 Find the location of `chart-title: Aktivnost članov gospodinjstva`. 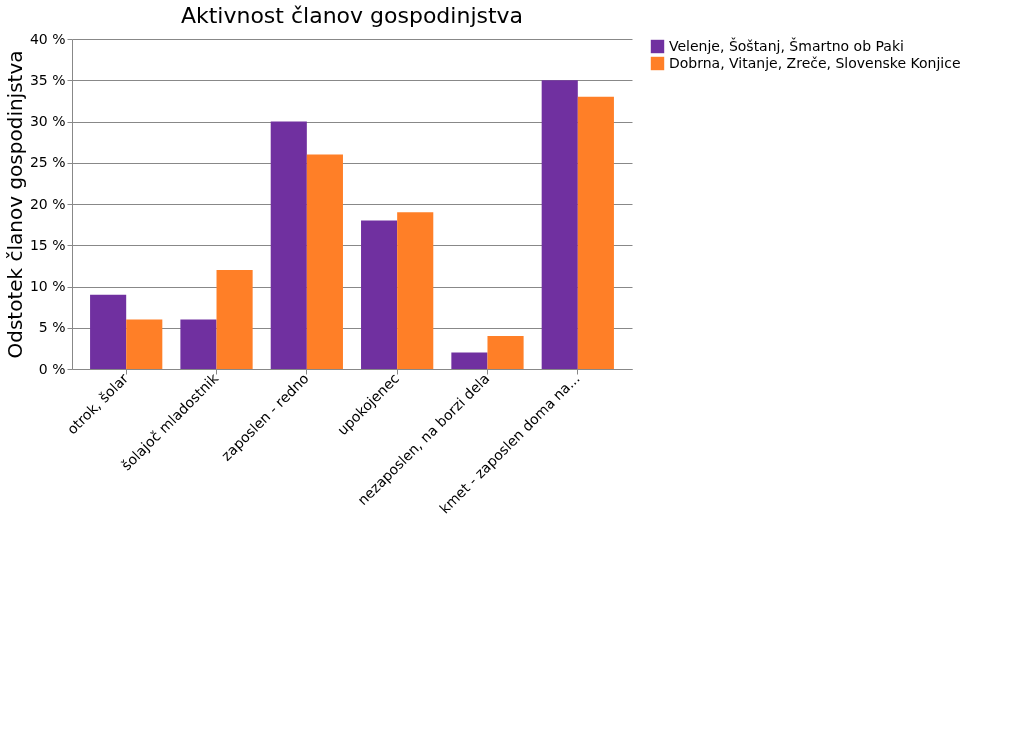

chart-title: Aktivnost članov gospodinjstva is located at coordinates (352, 15).